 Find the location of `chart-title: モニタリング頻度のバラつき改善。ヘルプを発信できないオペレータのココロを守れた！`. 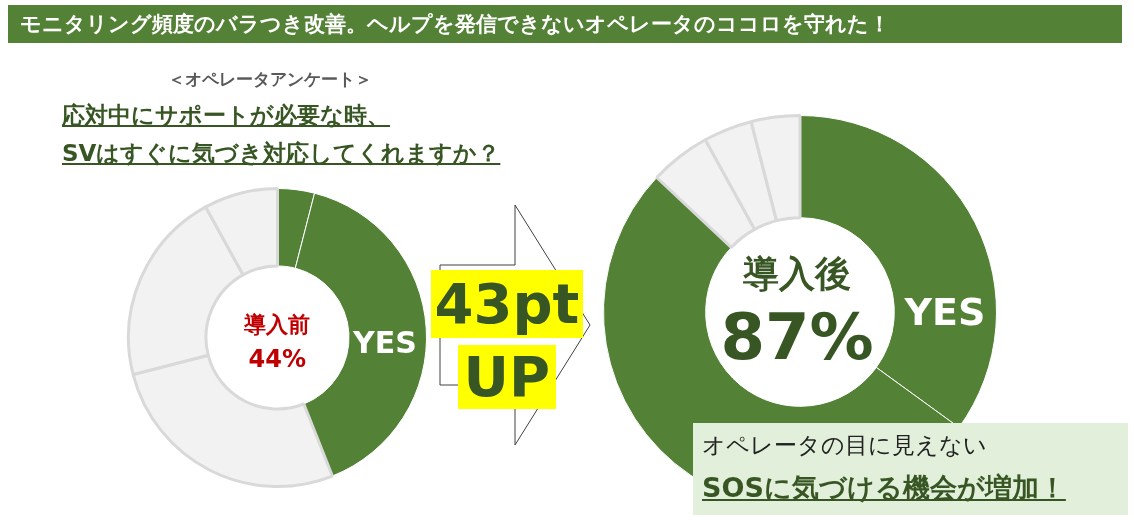

chart-title: モニタリング頻度のバラつき改善。ヘルプを発信できないオペレータのココロを守れた！ is located at coordinates (565, 24).